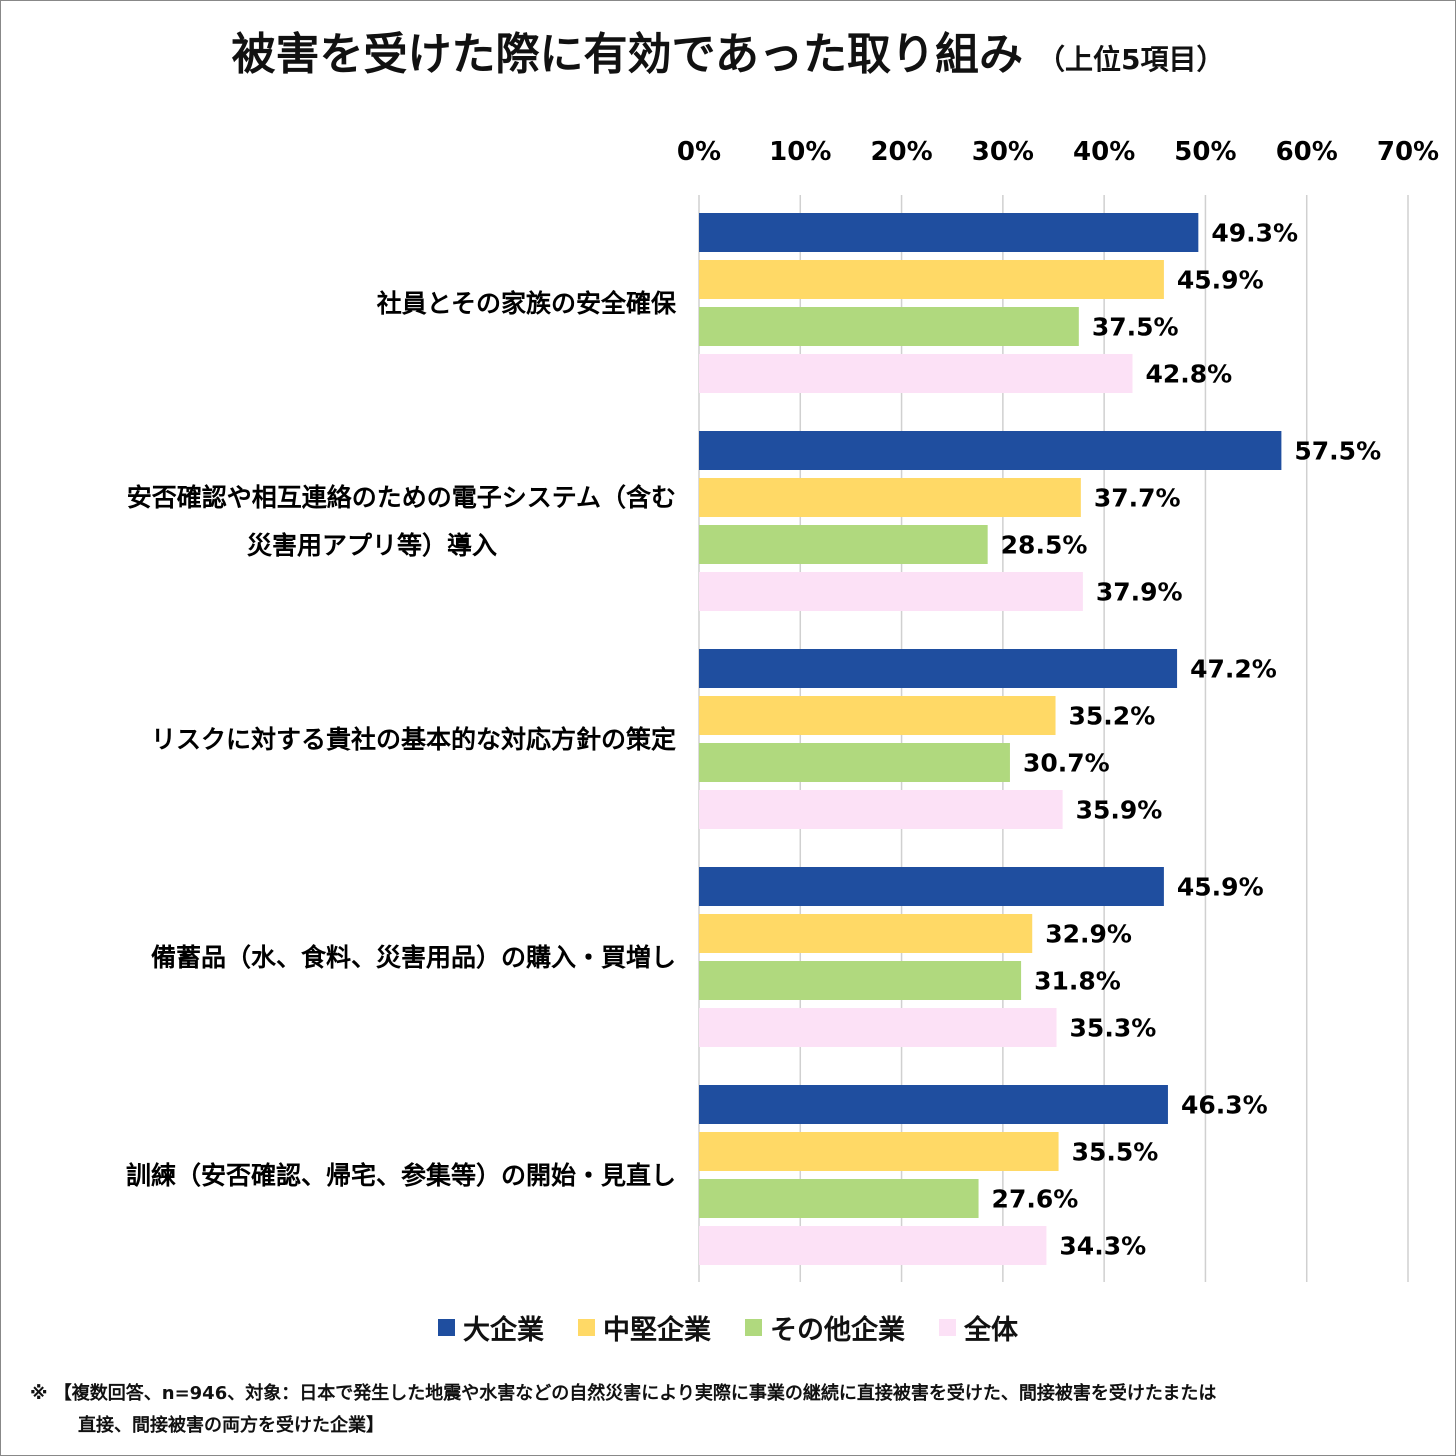  I want to click on x-tick-label: 10%, so click(800, 152).